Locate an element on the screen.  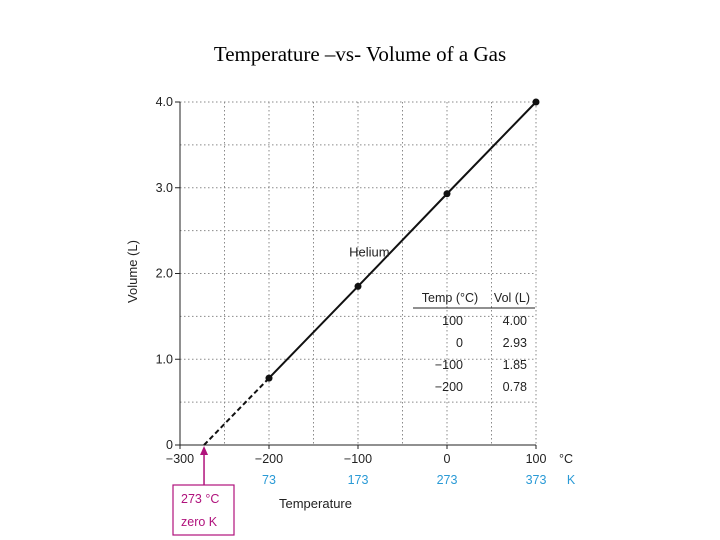
y-tick-label: 4.0 is located at coordinates (164, 102).